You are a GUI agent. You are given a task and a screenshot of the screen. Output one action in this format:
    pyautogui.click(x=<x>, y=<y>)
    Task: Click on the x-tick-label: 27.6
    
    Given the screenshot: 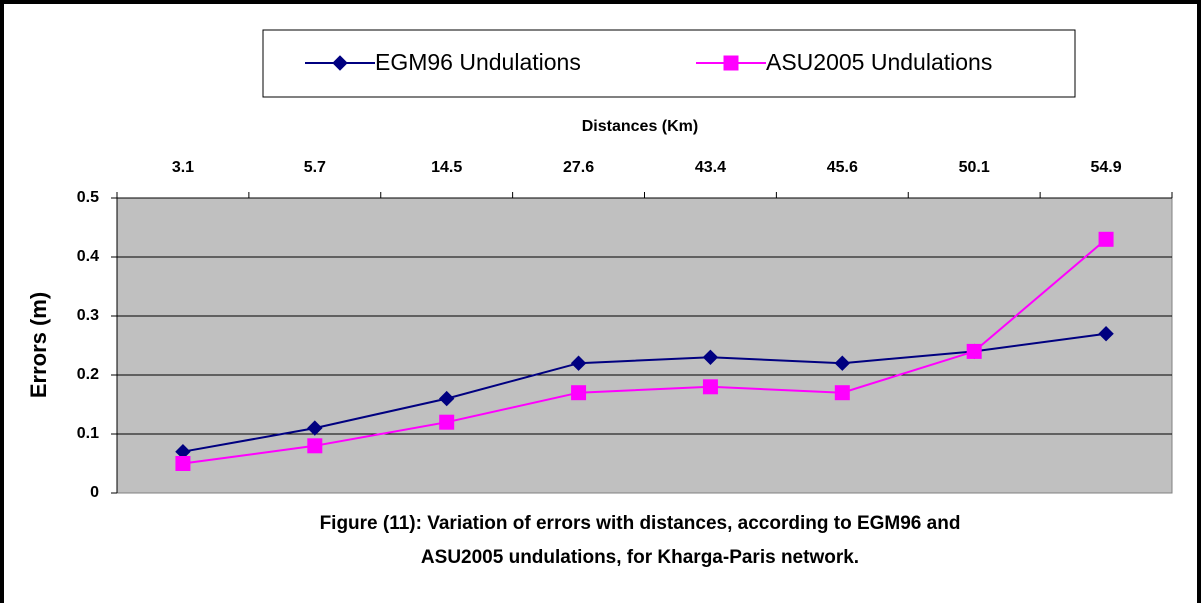 What is the action you would take?
    pyautogui.click(x=578, y=167)
    